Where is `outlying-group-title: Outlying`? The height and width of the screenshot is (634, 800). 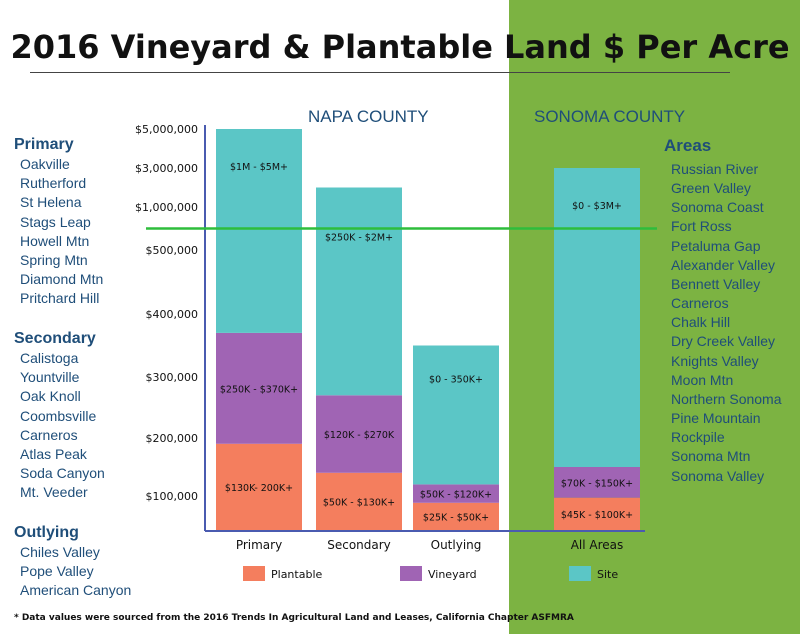 outlying-group-title: Outlying is located at coordinates (46, 532).